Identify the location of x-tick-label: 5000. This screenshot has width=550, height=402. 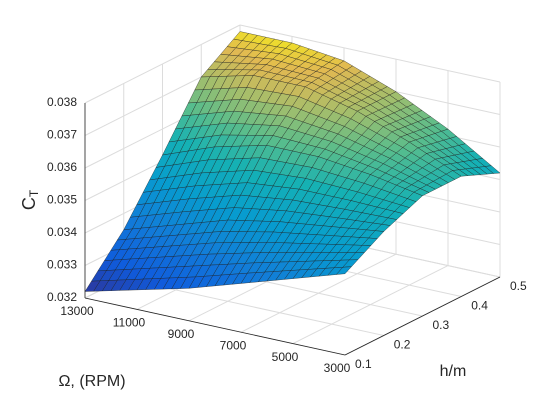
(285, 357).